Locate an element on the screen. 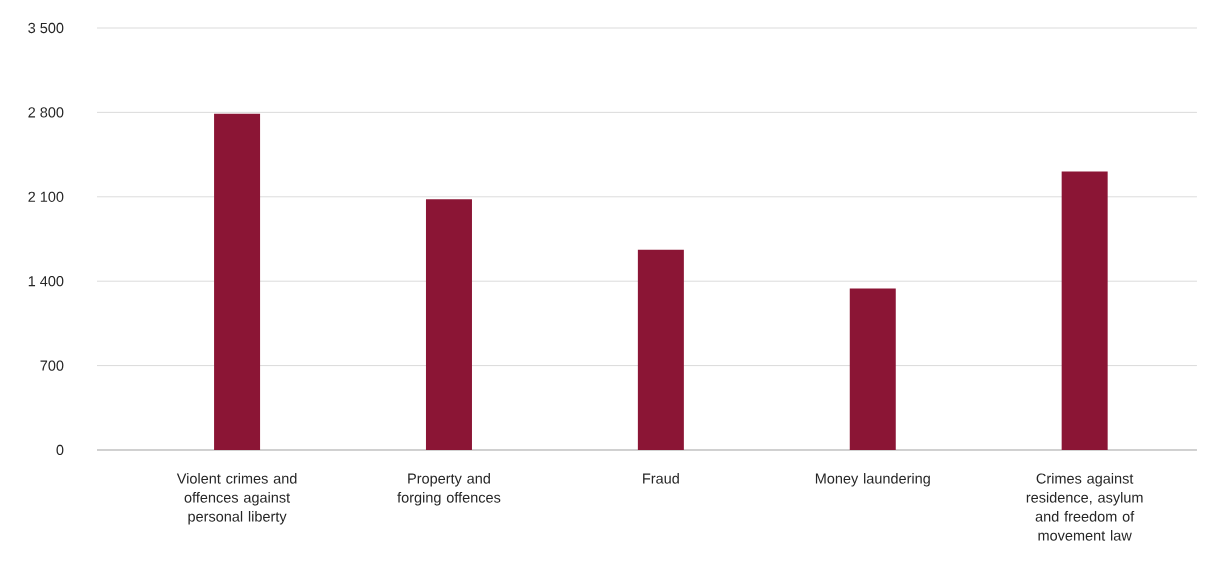 The image size is (1211, 577). y-tick-label: 1 400 is located at coordinates (46, 281).